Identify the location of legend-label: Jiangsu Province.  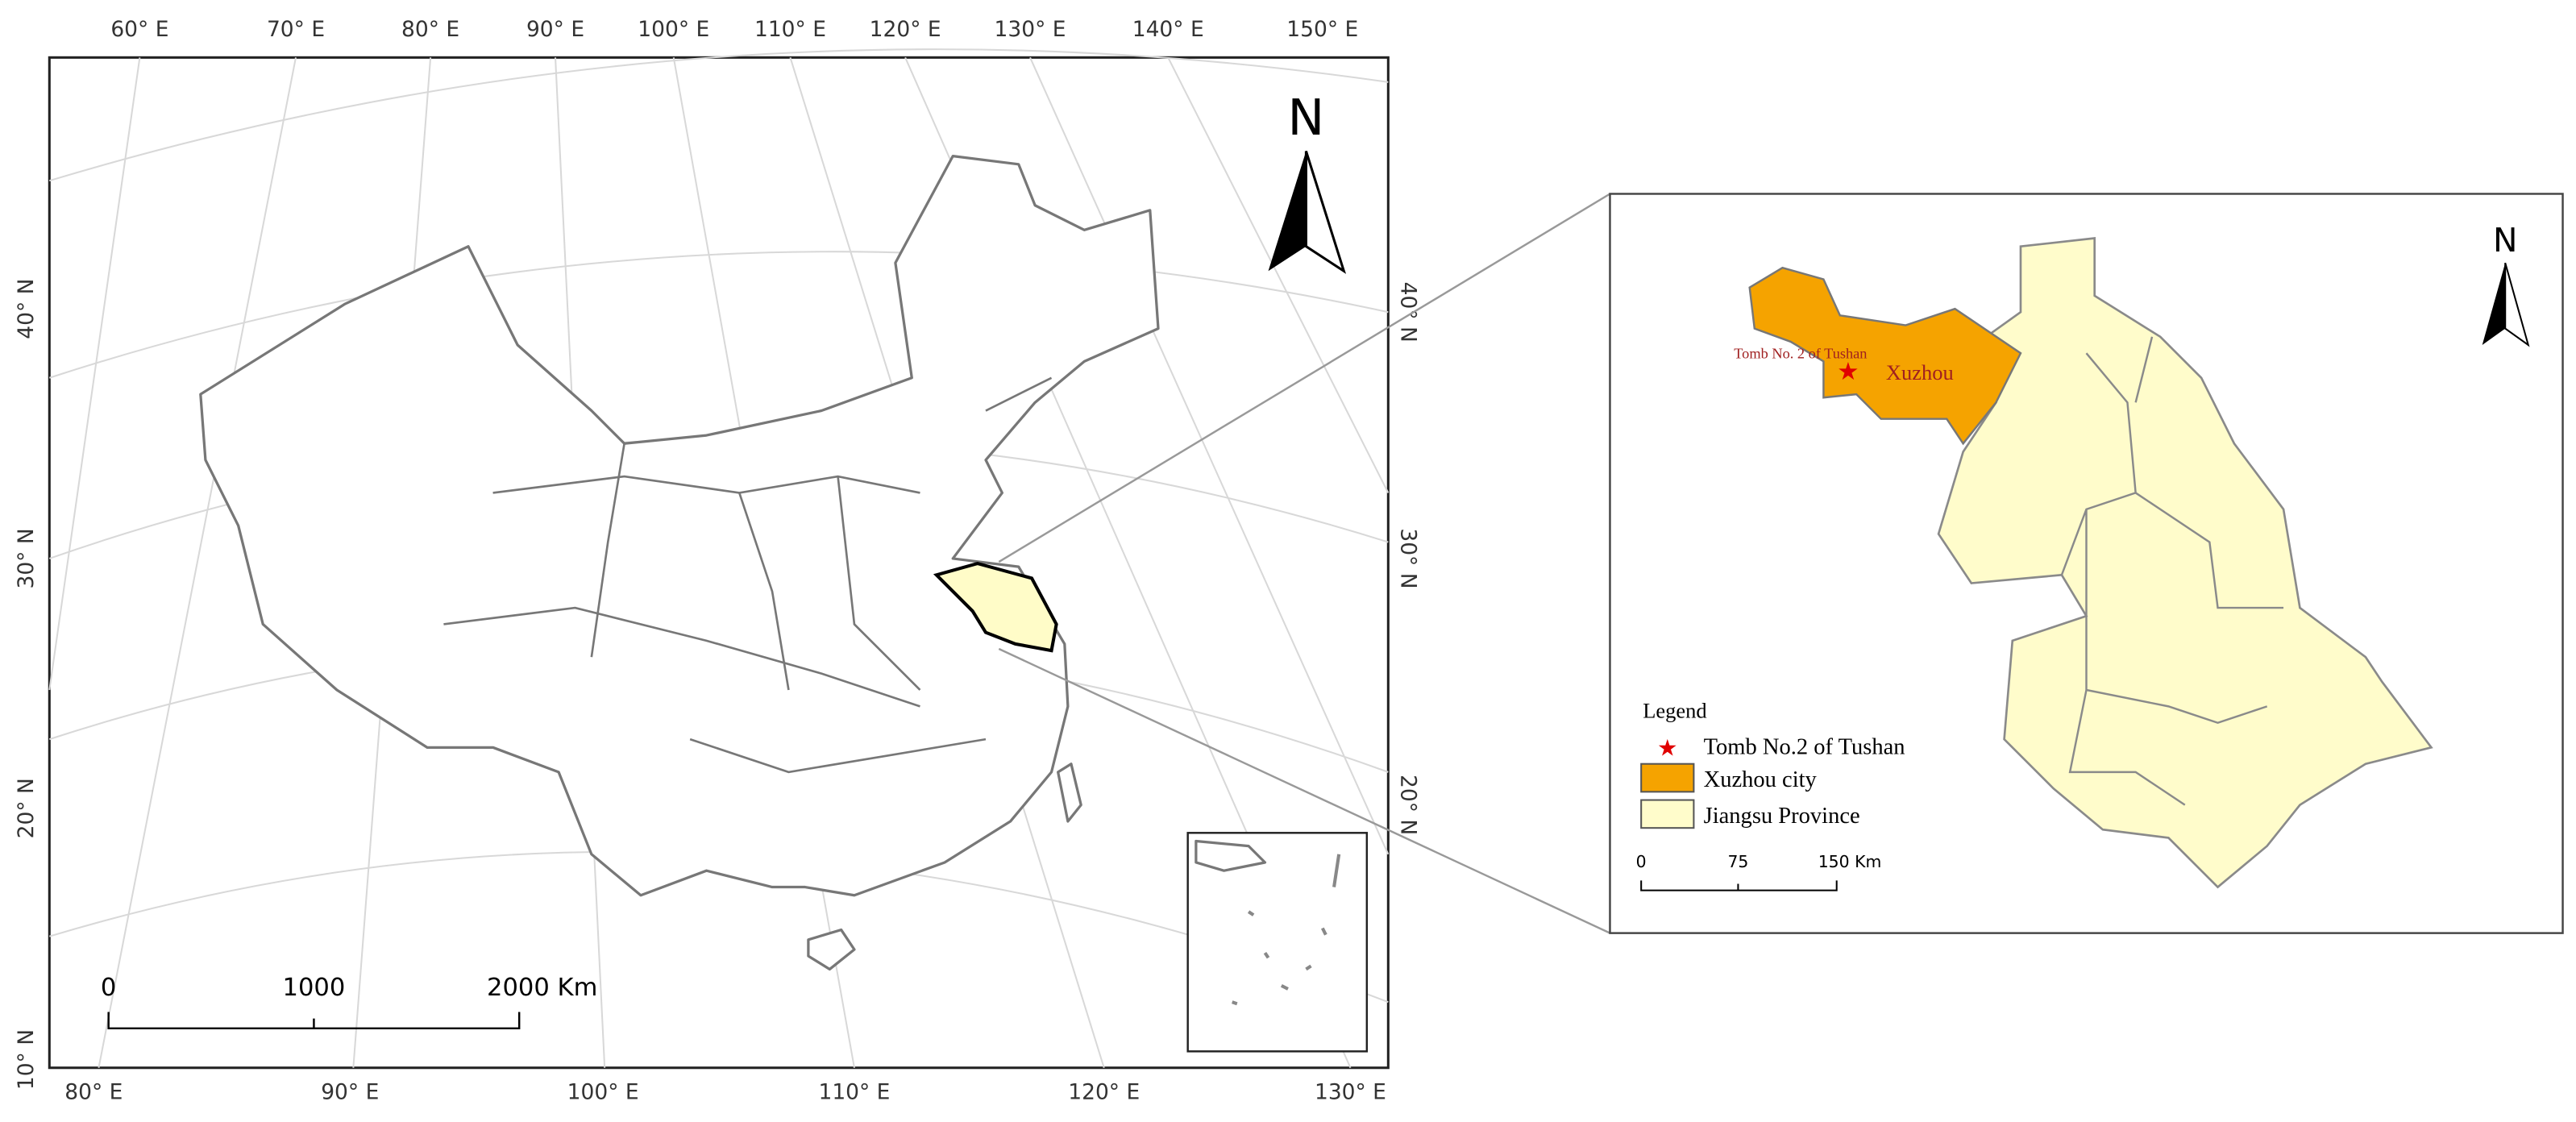
(1782, 816).